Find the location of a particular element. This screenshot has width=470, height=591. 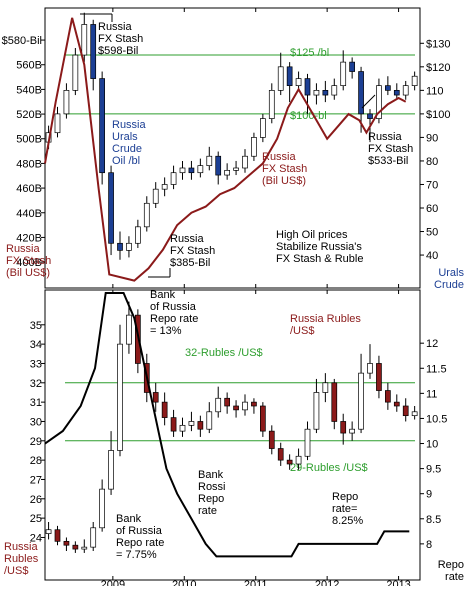

y-tick-label: 35 is located at coordinates (36, 326).